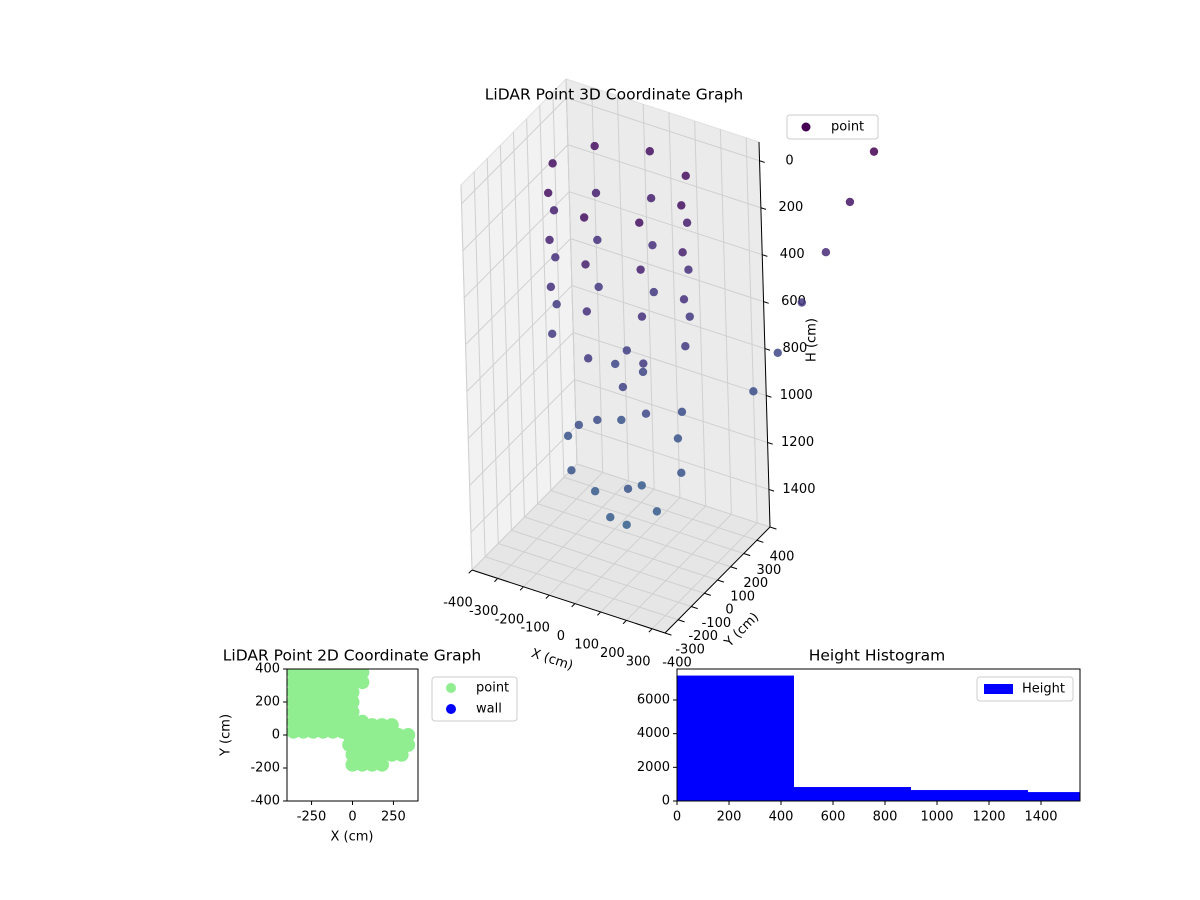  I want to click on y-tick-label: 200, so click(267, 702).